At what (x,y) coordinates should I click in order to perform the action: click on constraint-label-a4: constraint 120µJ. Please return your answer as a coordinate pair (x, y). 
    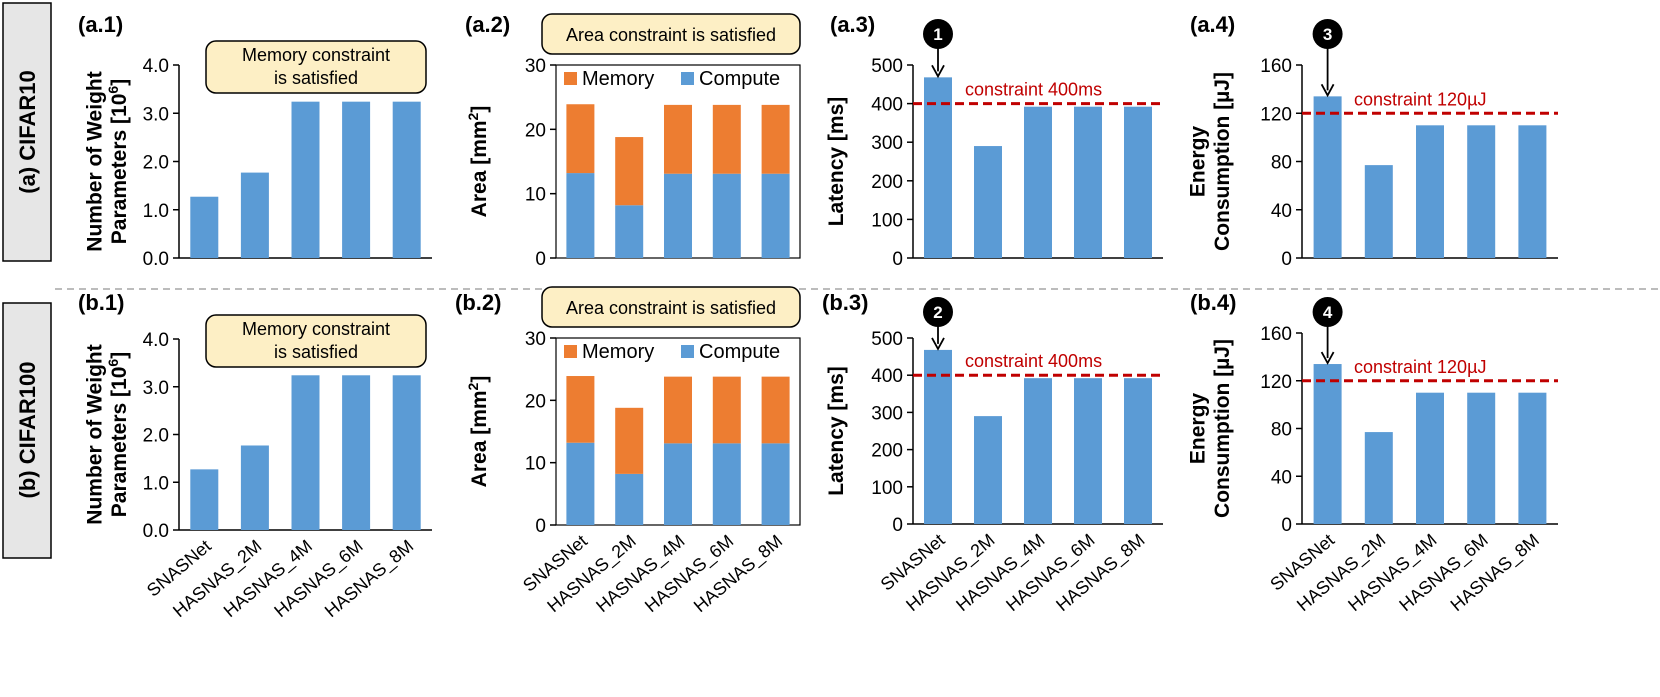
    Looking at the image, I should click on (1420, 99).